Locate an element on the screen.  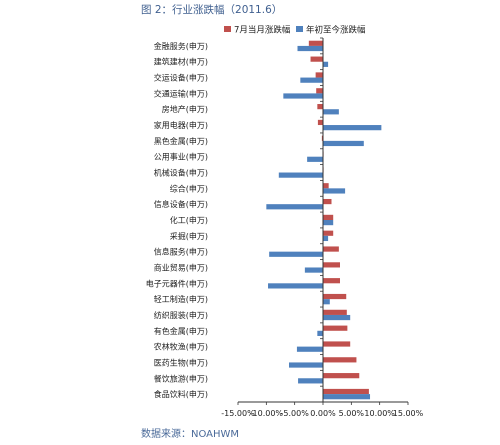
x-tick-label: 15.00% is located at coordinates (408, 413).